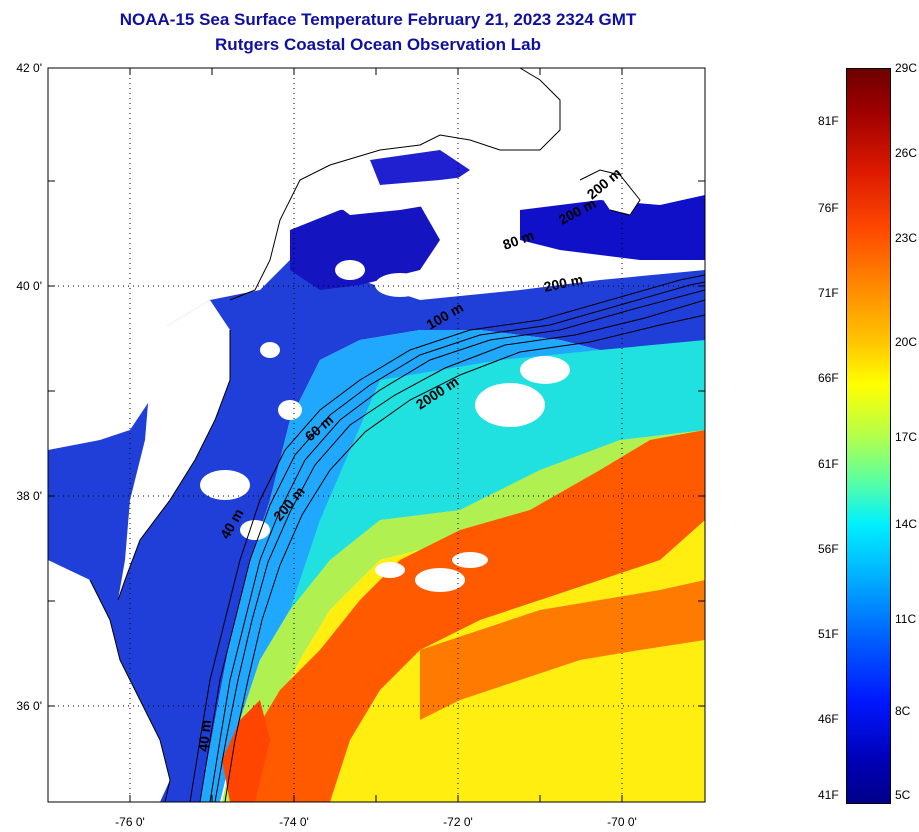 The image size is (919, 832). Describe the element at coordinates (204, 735) in the screenshot. I see `contour-label: 40 m` at that location.